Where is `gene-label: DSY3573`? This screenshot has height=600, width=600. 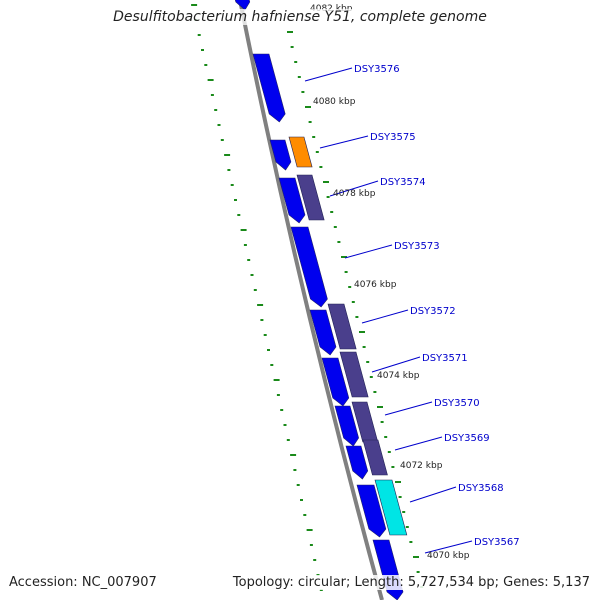
gene-label: DSY3573 is located at coordinates (417, 246).